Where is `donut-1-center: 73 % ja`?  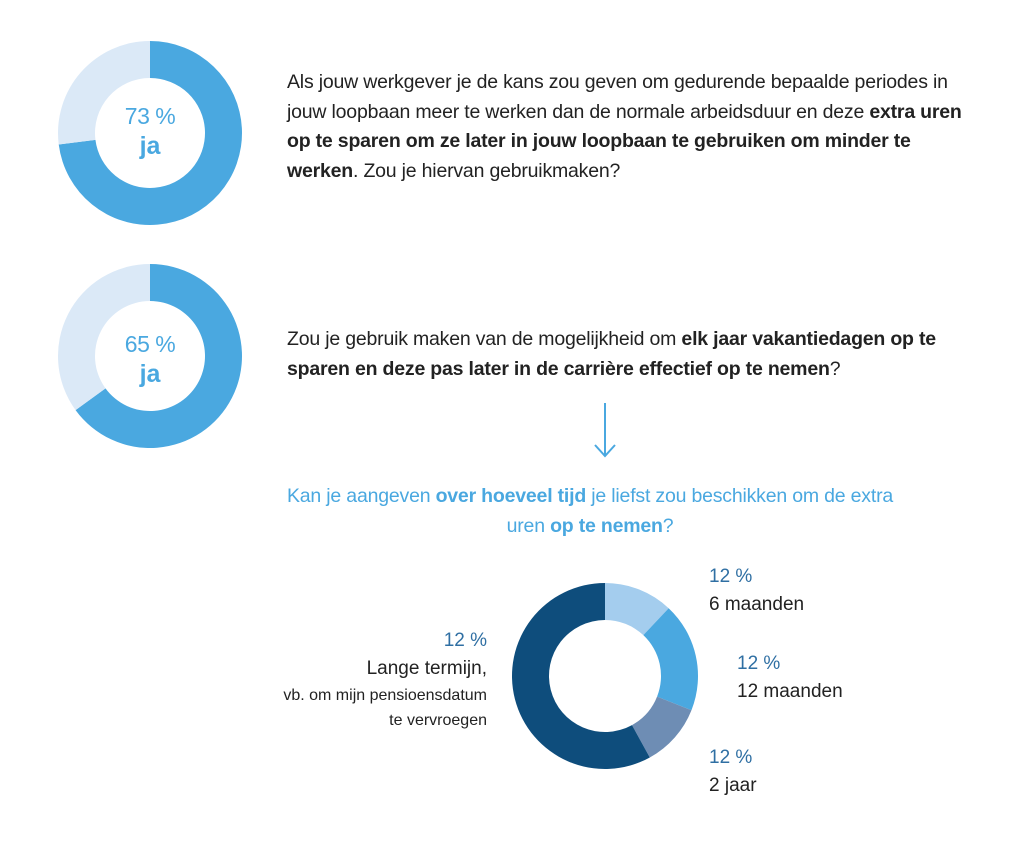 donut-1-center: 73 % ja is located at coordinates (150, 132).